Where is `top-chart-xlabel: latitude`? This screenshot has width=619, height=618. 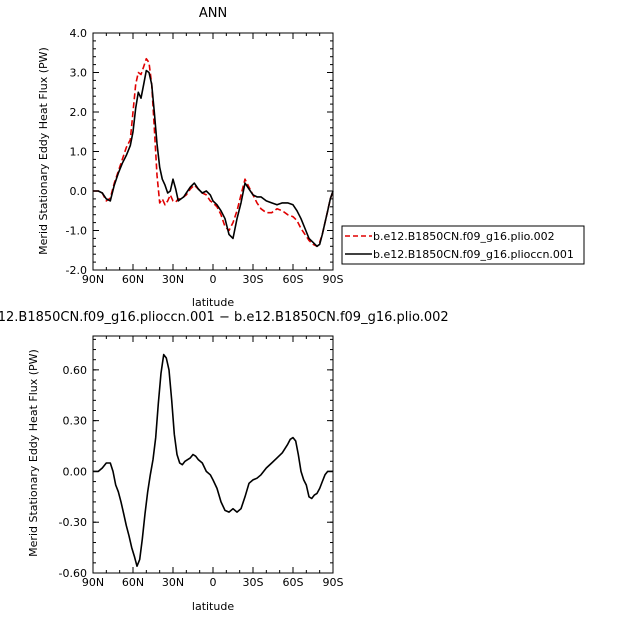 top-chart-xlabel: latitude is located at coordinates (213, 302).